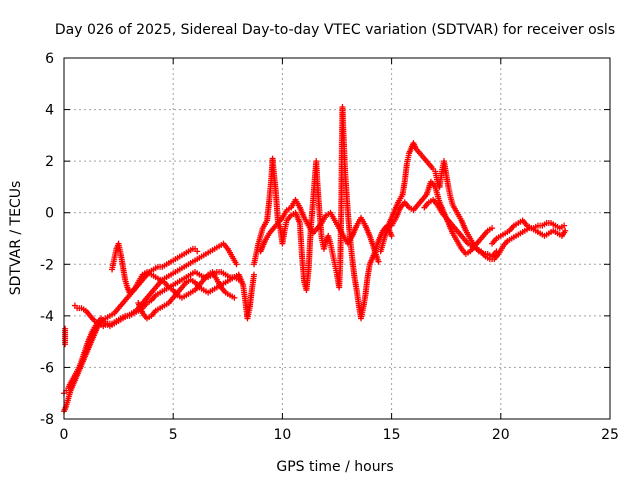 The image size is (640, 480). I want to click on series-track-h, so click(438, 200).